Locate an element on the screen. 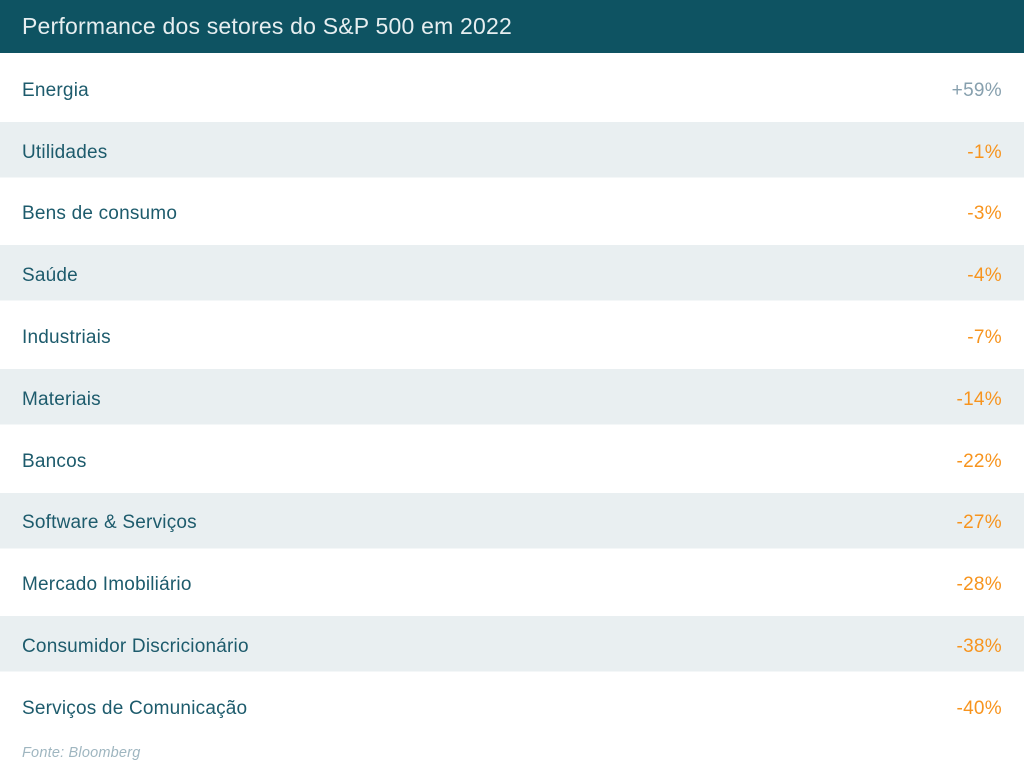  sector-label: Mercado Imobiliário is located at coordinates (107, 585).